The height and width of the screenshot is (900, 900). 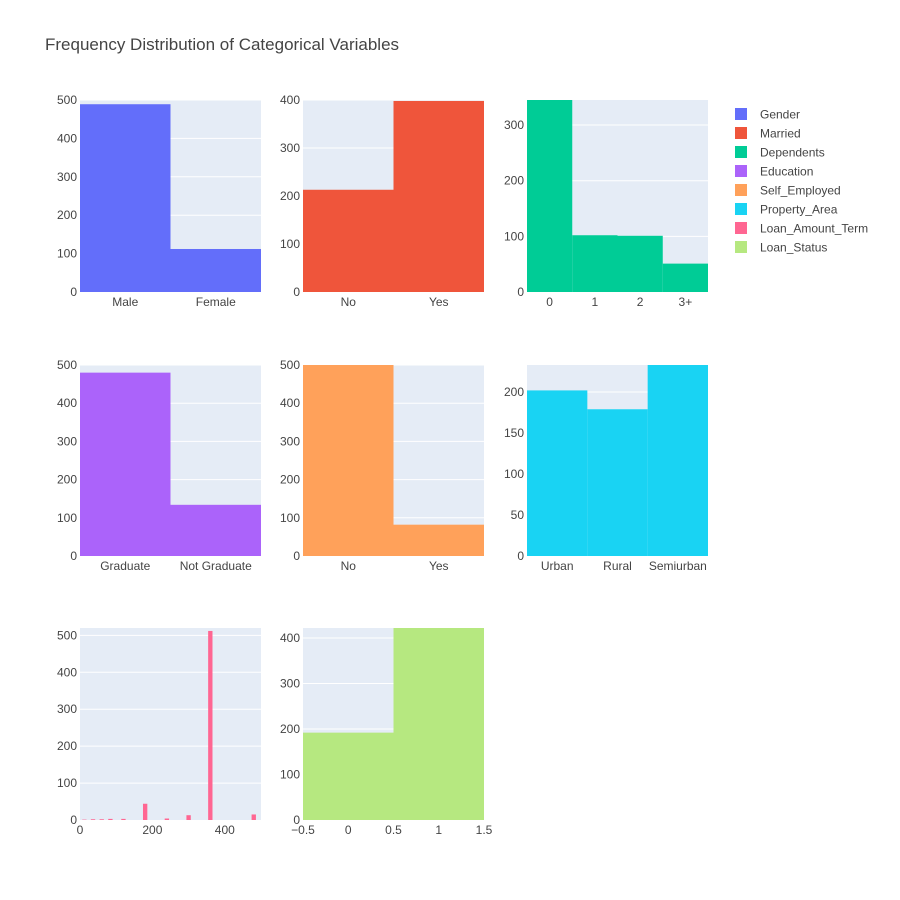 I want to click on x-tick-label: Male, so click(x=125, y=302).